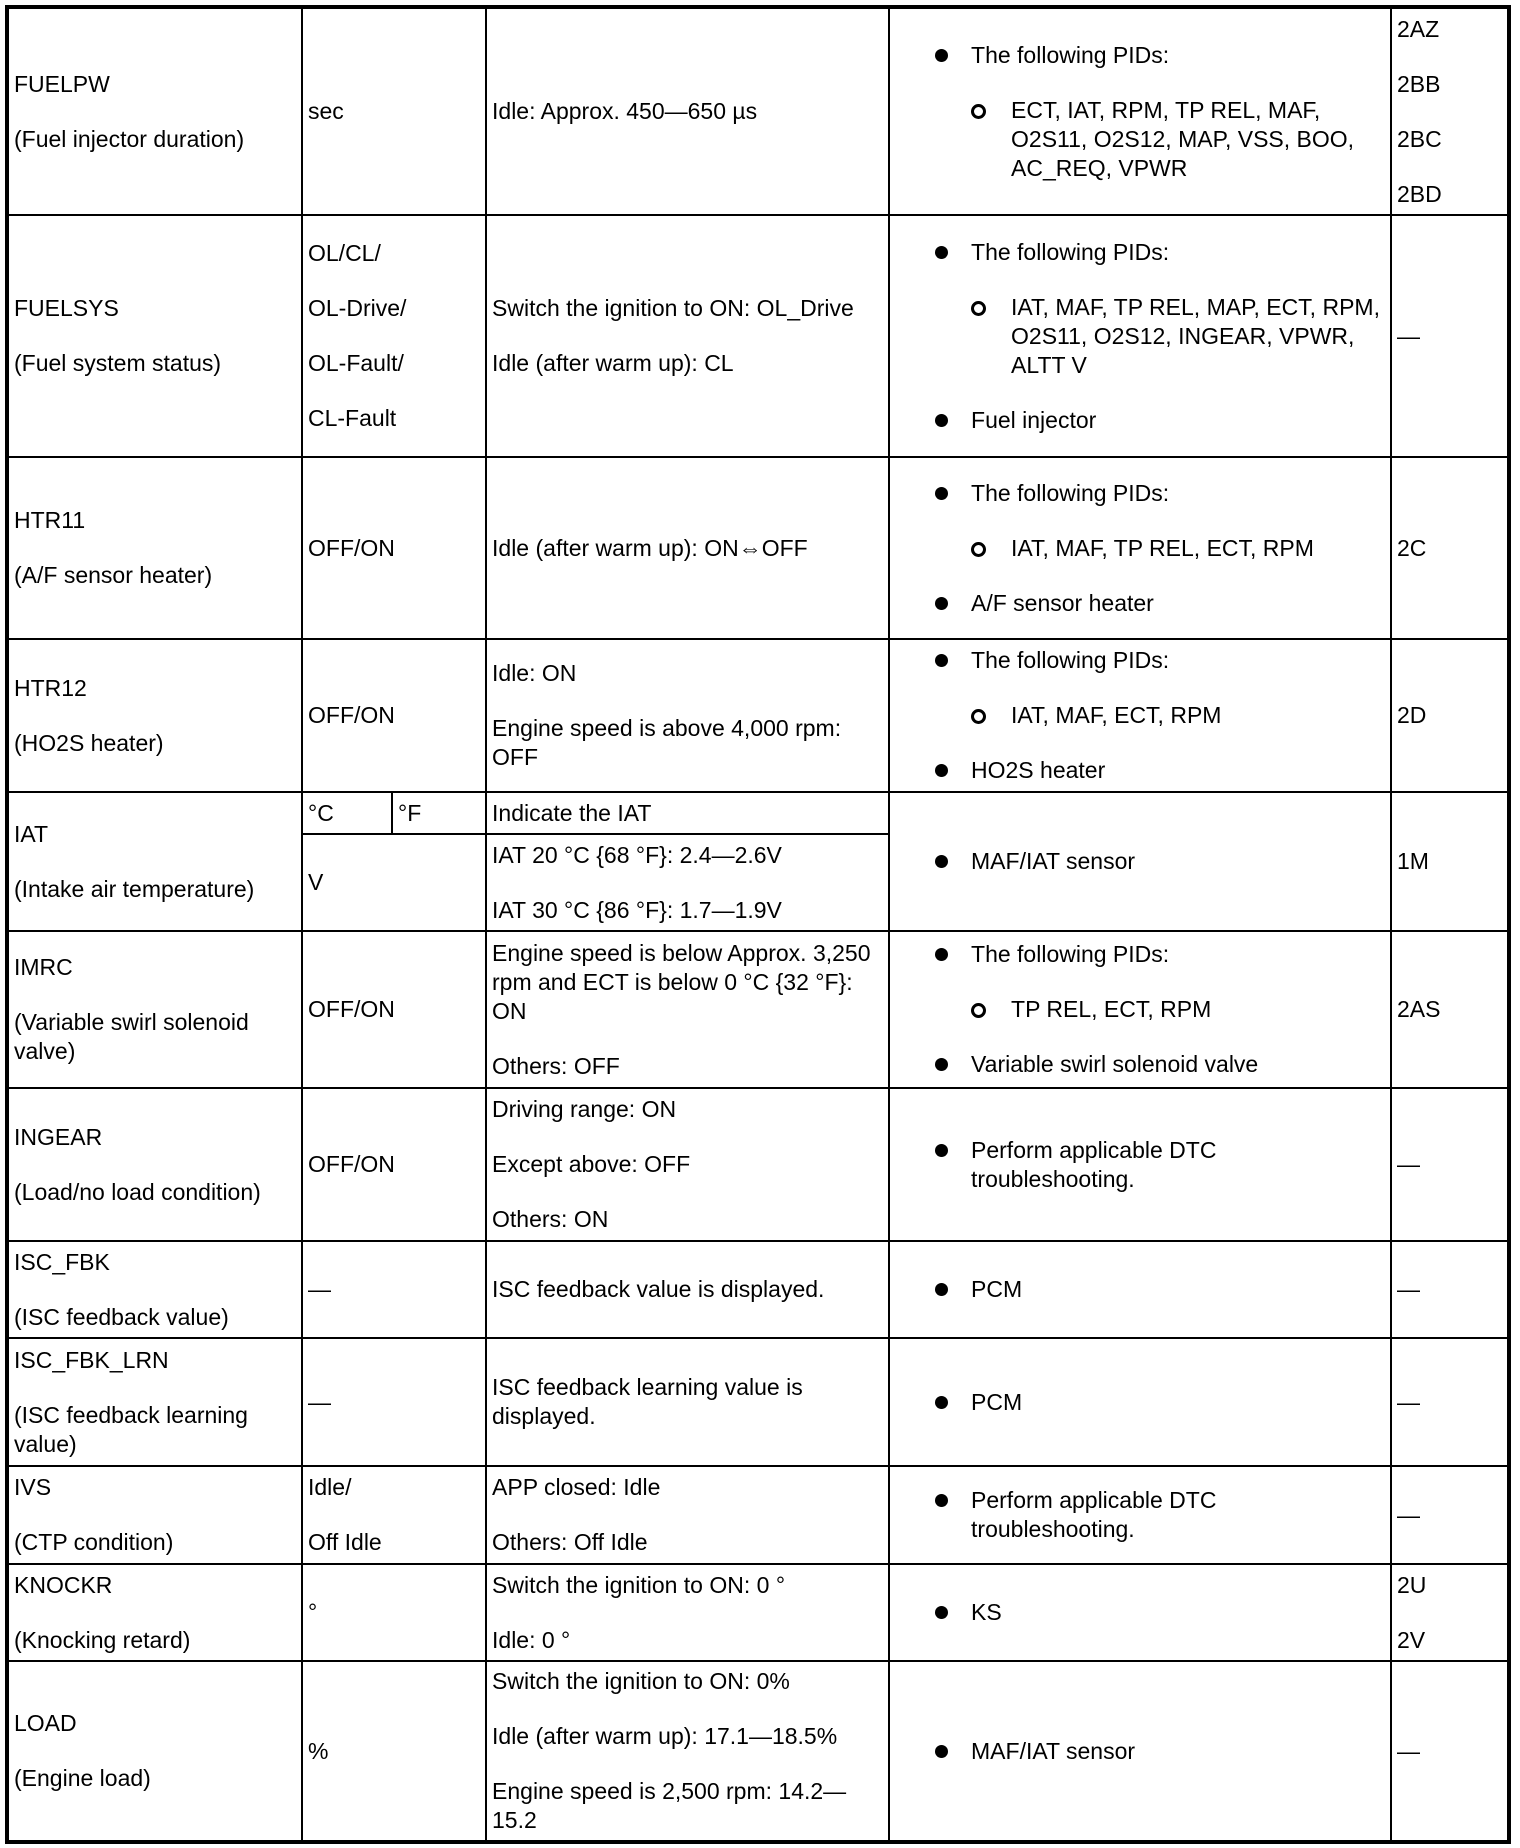  I want to click on unit-cell: OFF/ON, so click(394, 1164).